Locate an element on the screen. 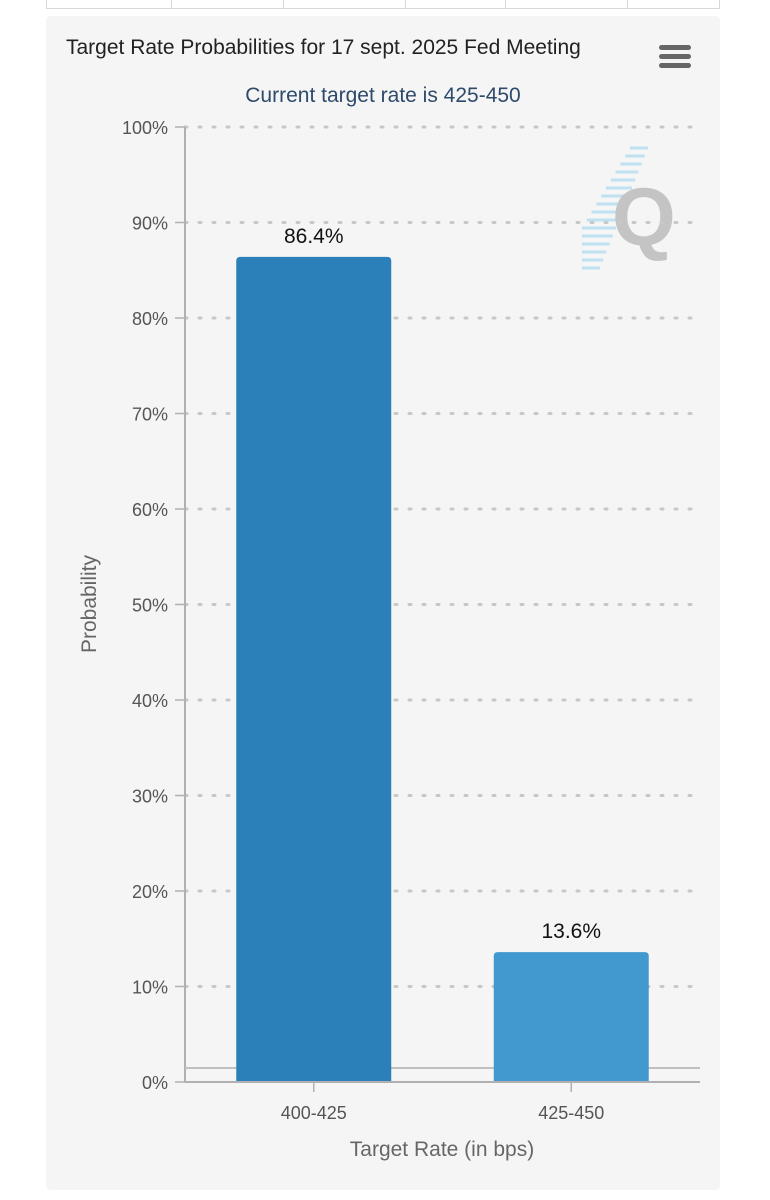 The width and height of the screenshot is (770, 1200). y-tick-label: 20% is located at coordinates (150, 892).